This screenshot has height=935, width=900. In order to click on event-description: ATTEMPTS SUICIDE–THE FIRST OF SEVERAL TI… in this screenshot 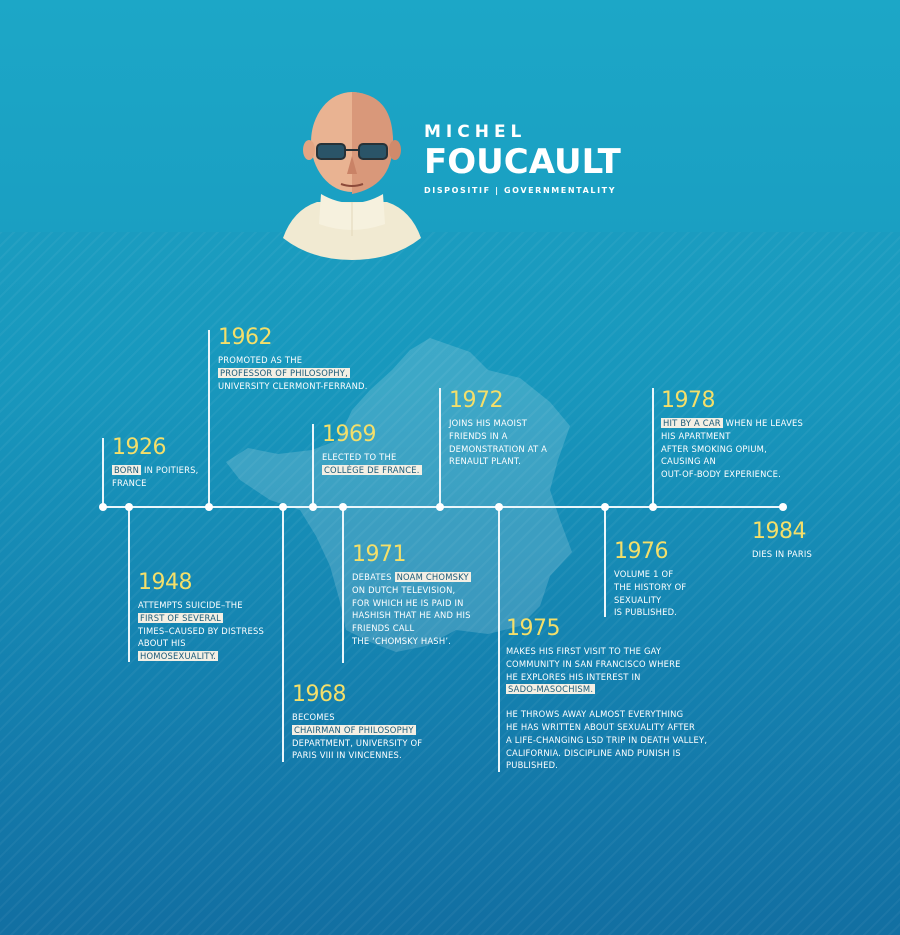, I will do `click(201, 631)`.